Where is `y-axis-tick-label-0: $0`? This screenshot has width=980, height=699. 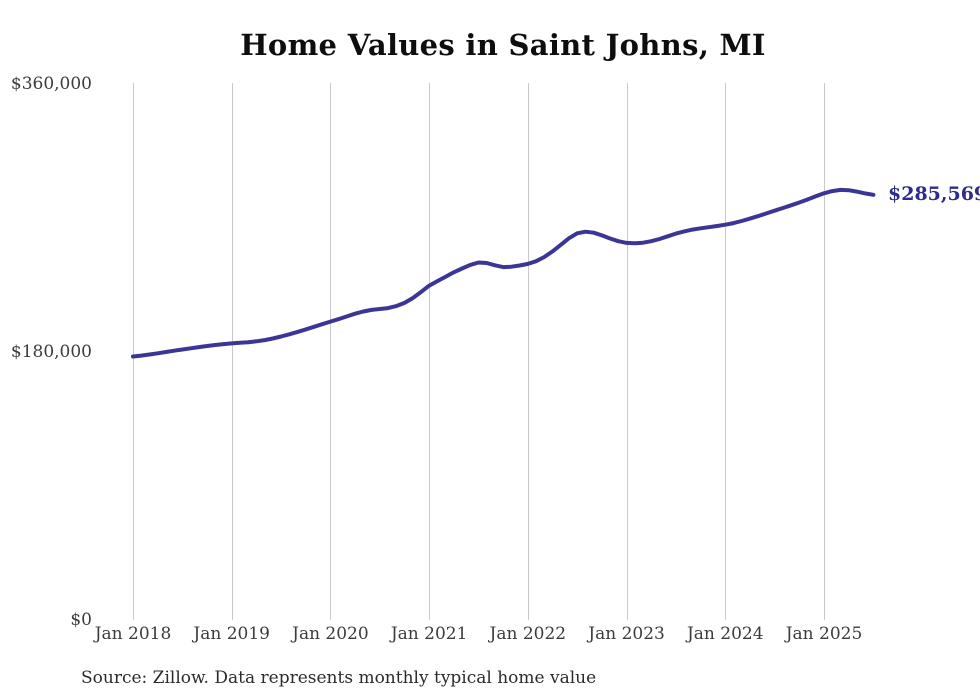
y-axis-tick-label-0: $0 is located at coordinates (81, 620).